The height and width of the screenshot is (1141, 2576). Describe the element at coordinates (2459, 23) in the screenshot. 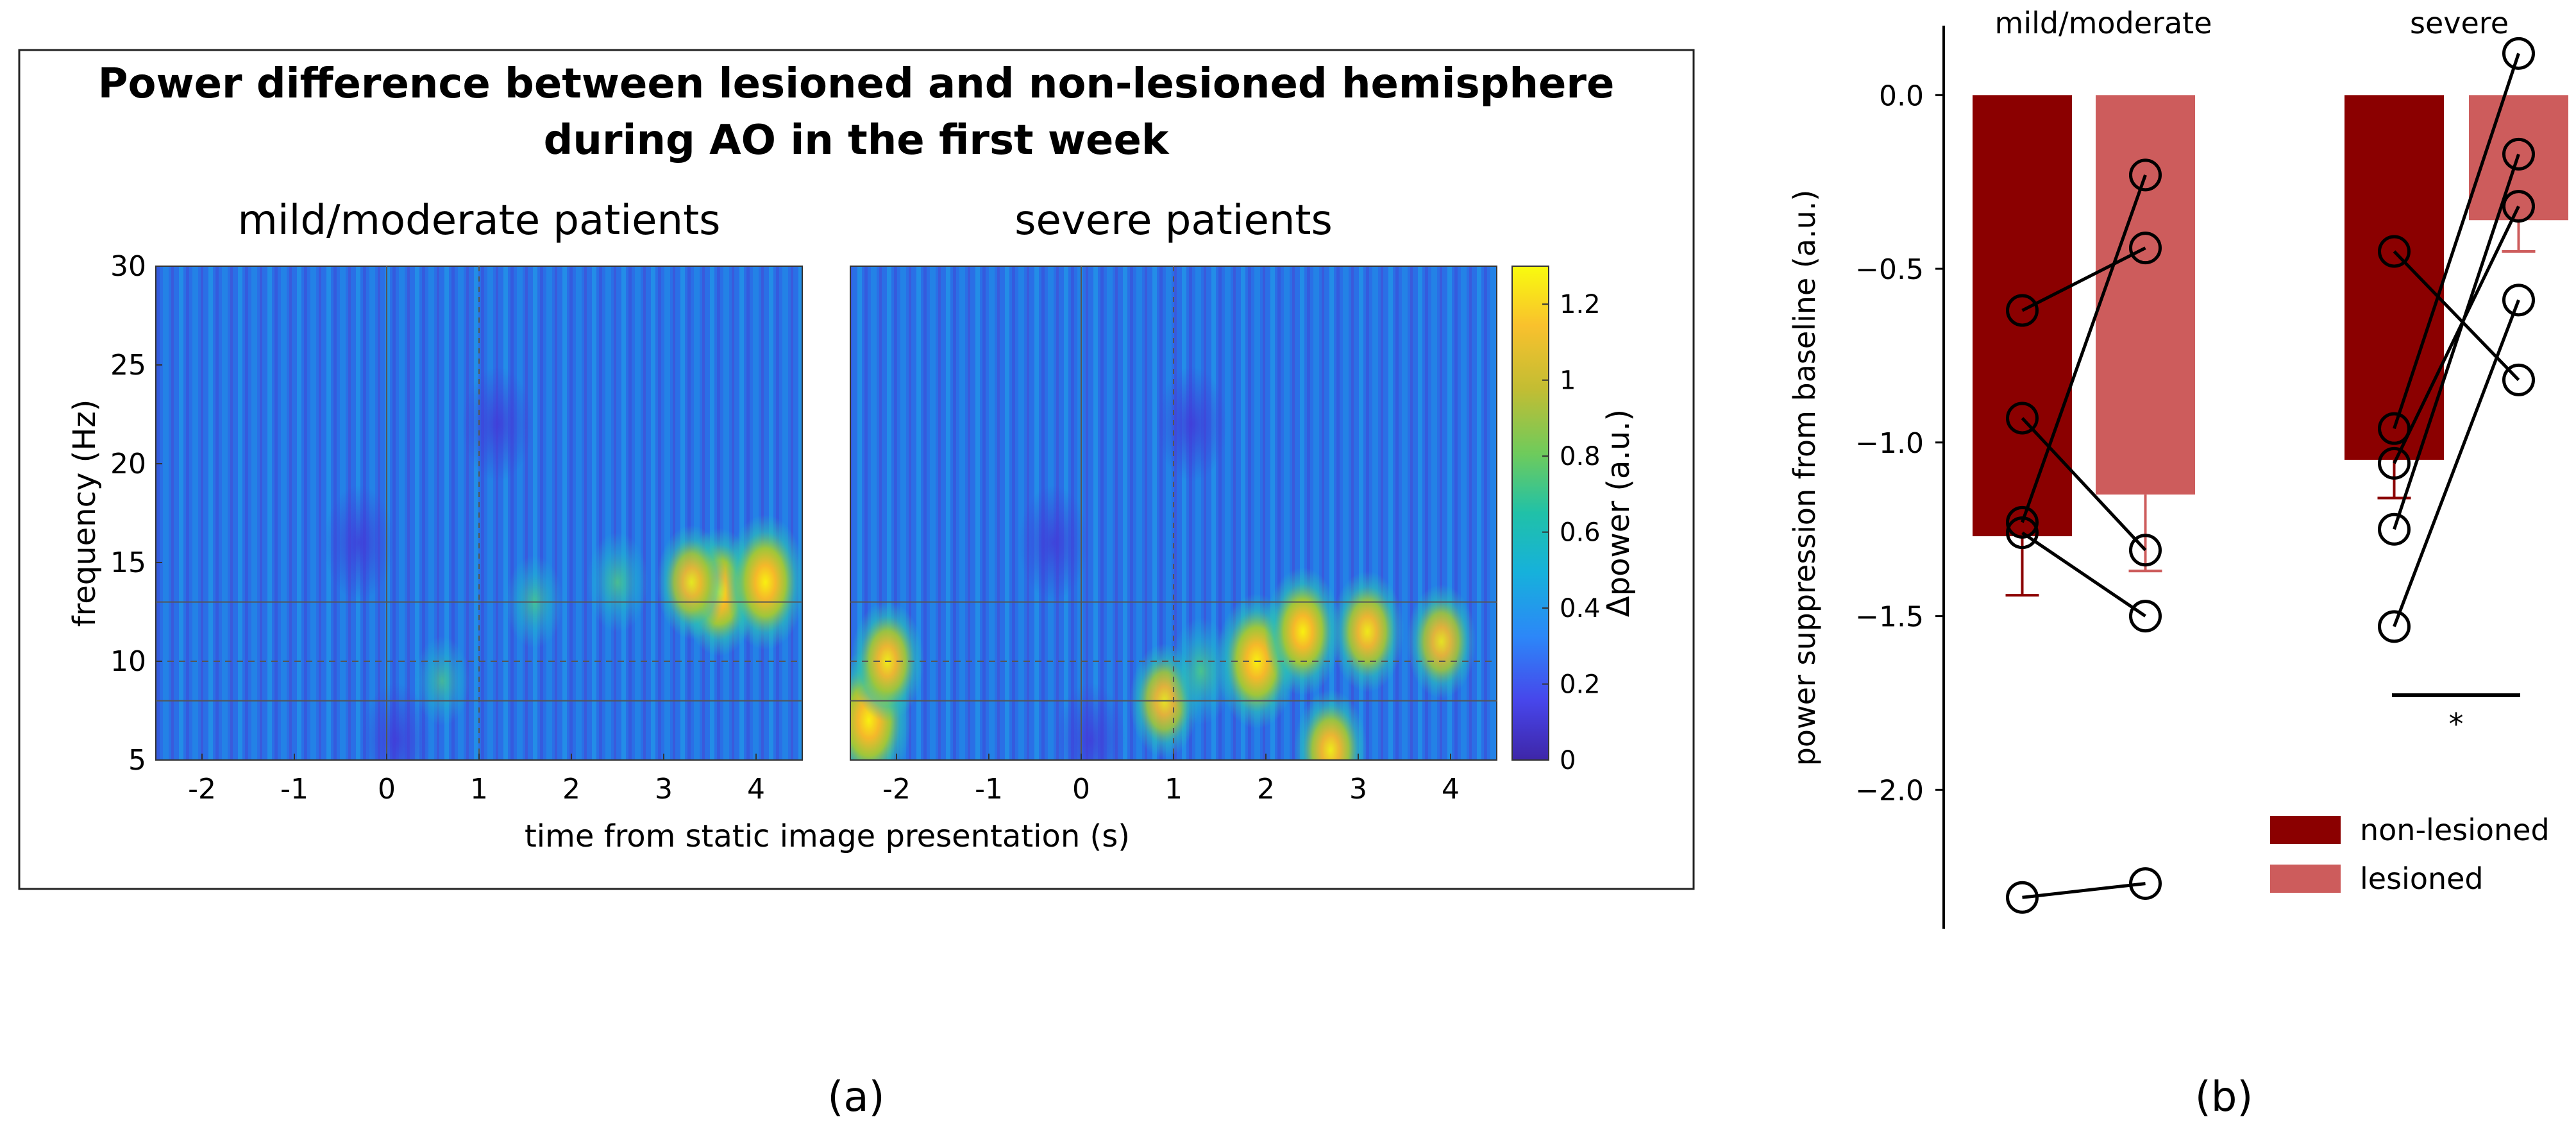

I see `group-label-severe: severe` at that location.